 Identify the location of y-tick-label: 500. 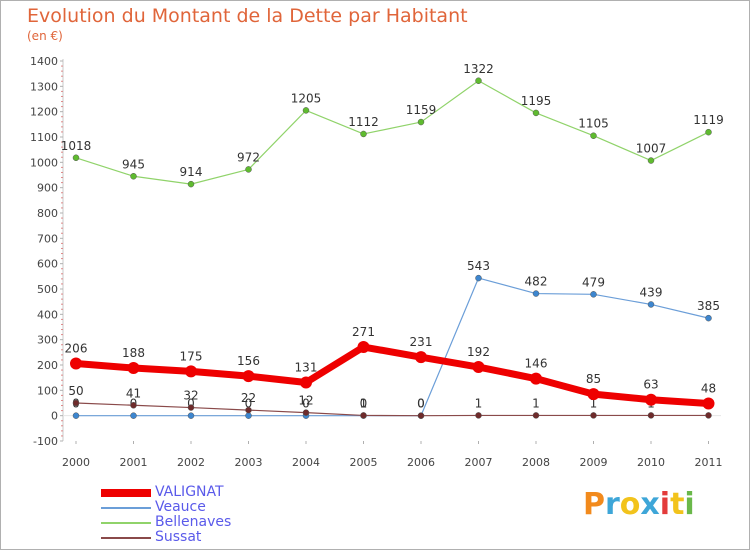
(47, 289).